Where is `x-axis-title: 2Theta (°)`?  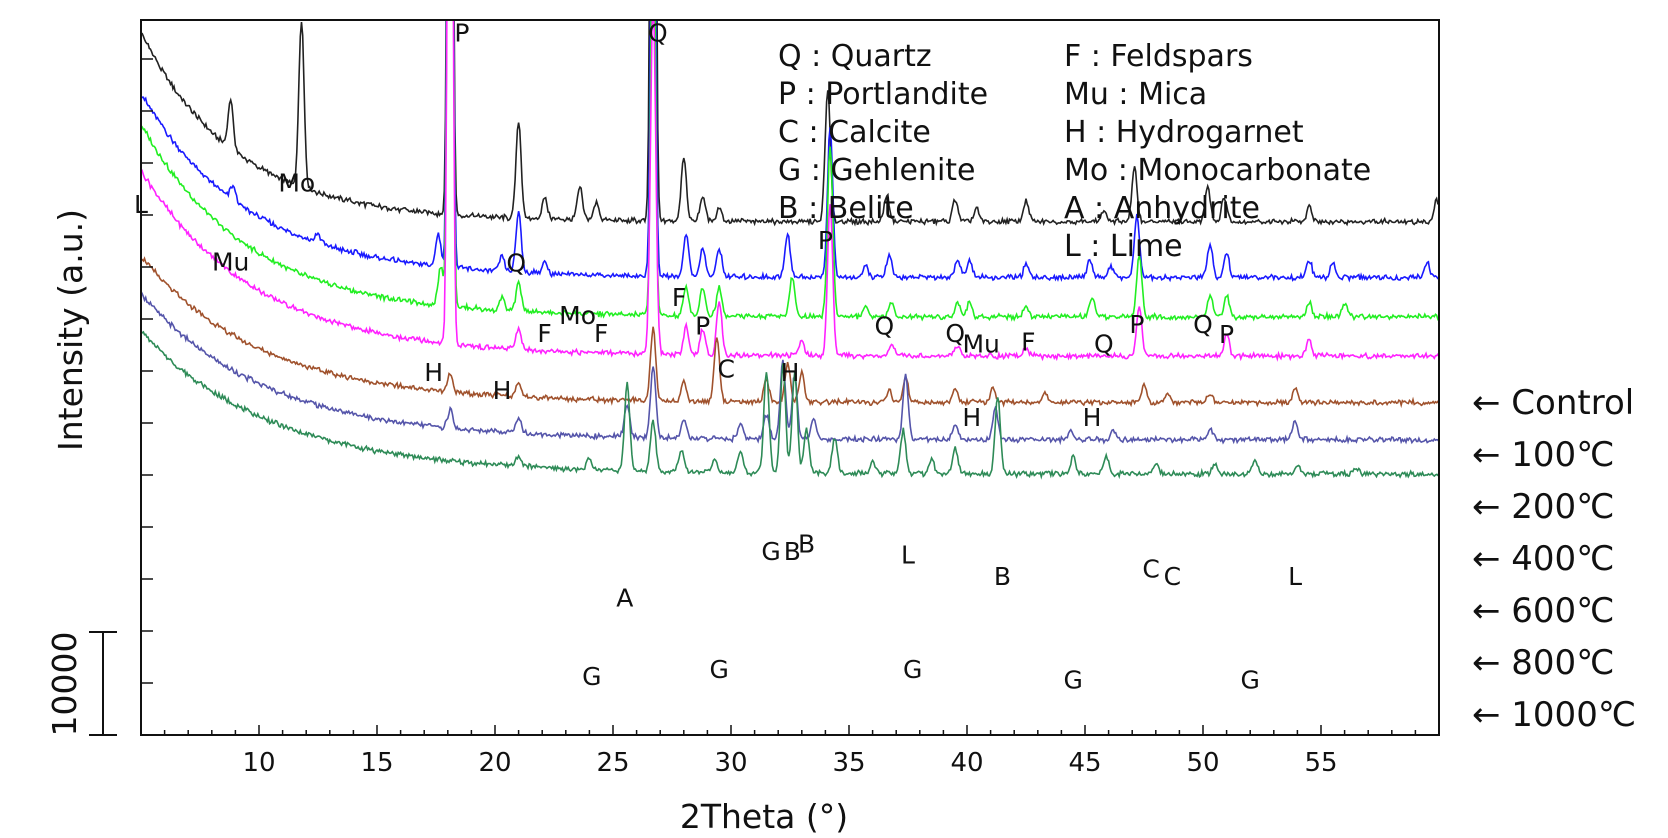 x-axis-title: 2Theta (°) is located at coordinates (764, 816).